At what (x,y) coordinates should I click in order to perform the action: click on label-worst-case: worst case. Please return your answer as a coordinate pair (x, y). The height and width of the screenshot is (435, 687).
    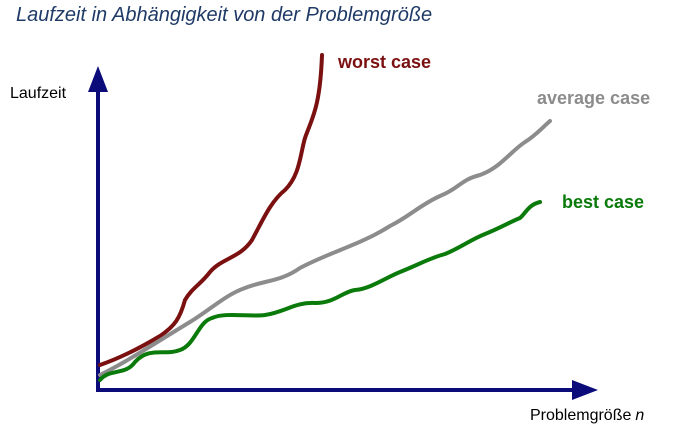
    Looking at the image, I should click on (384, 62).